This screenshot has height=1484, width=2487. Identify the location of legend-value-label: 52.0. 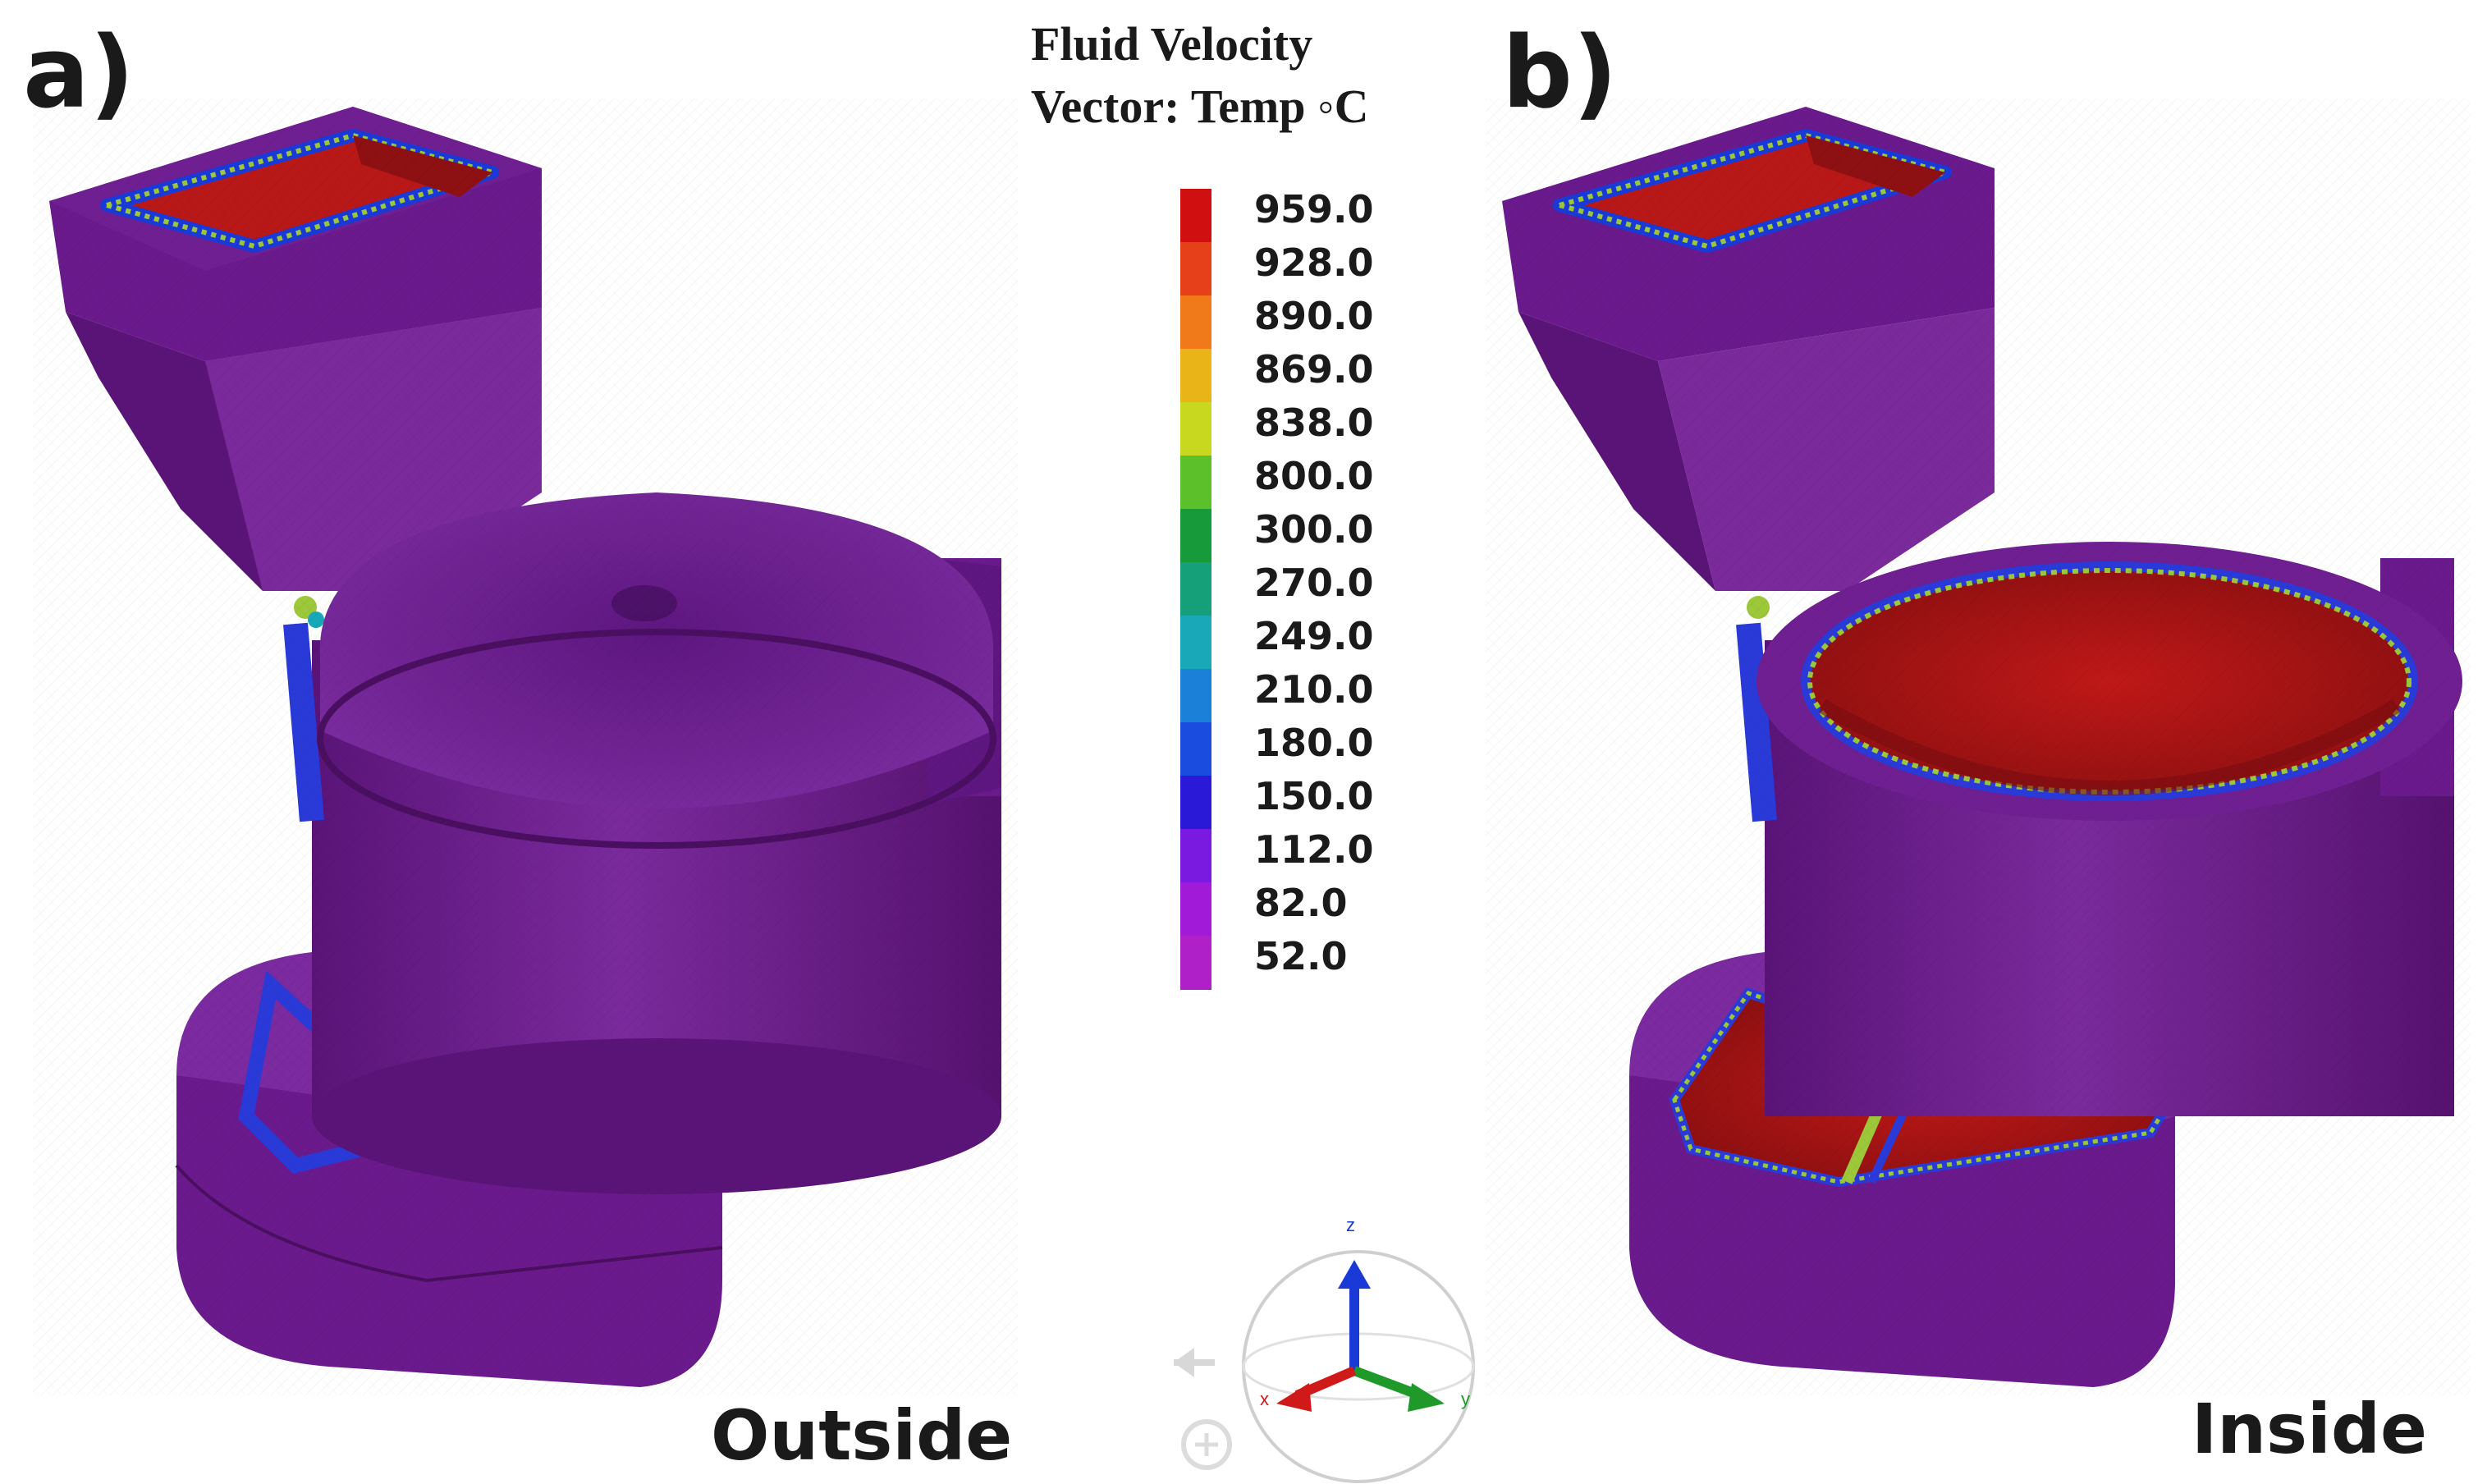
(1301, 956).